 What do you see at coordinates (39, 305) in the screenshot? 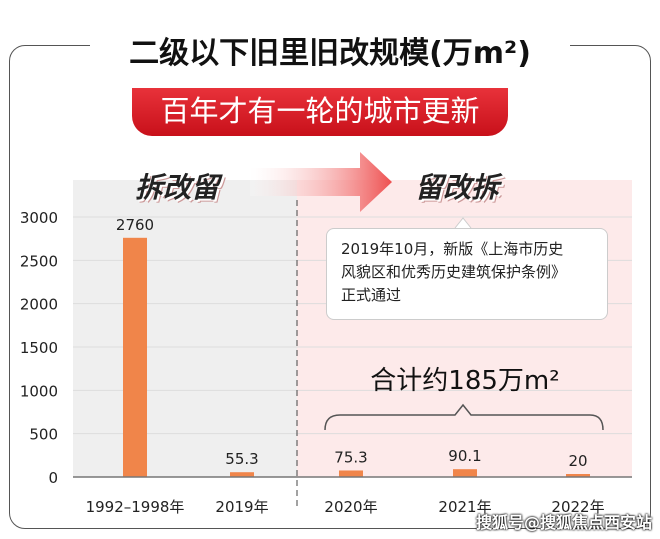
I see `y-tick-label: 2000` at bounding box center [39, 305].